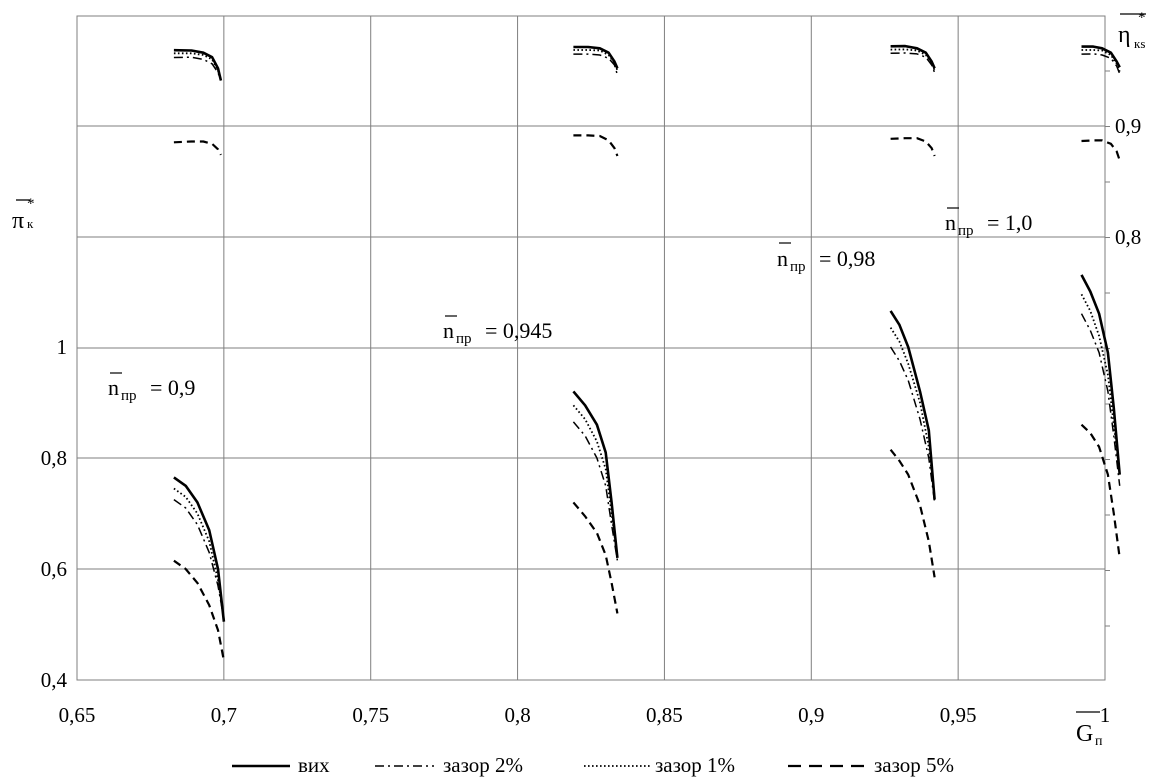 The image size is (1165, 780). Describe the element at coordinates (1099, 741) in the screenshot. I see `x-axis-sub: п` at that location.